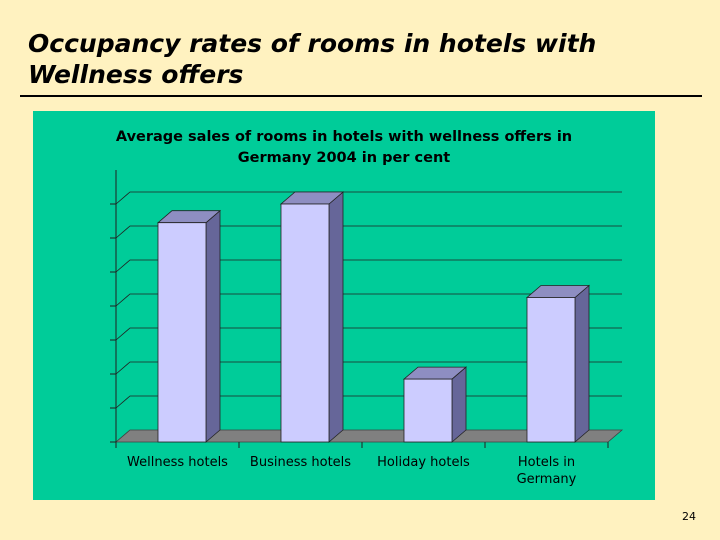 This screenshot has height=540, width=720. I want to click on chart-title-line2: Germany 2004 in per cent, so click(344, 158).